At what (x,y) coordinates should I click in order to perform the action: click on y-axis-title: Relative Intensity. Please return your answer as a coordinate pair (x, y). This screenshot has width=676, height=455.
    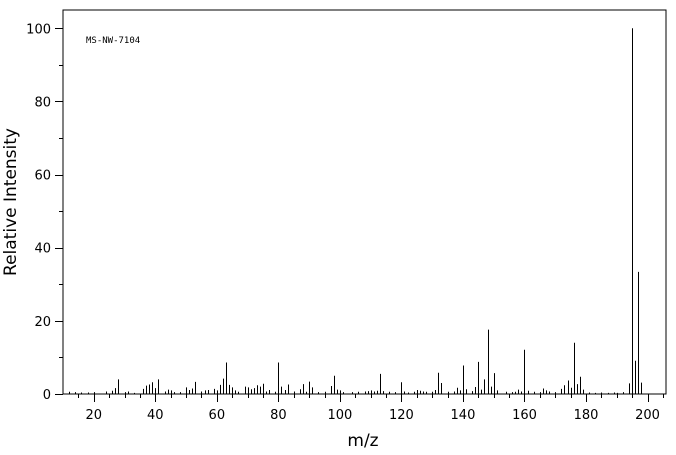
    Looking at the image, I should click on (11, 202).